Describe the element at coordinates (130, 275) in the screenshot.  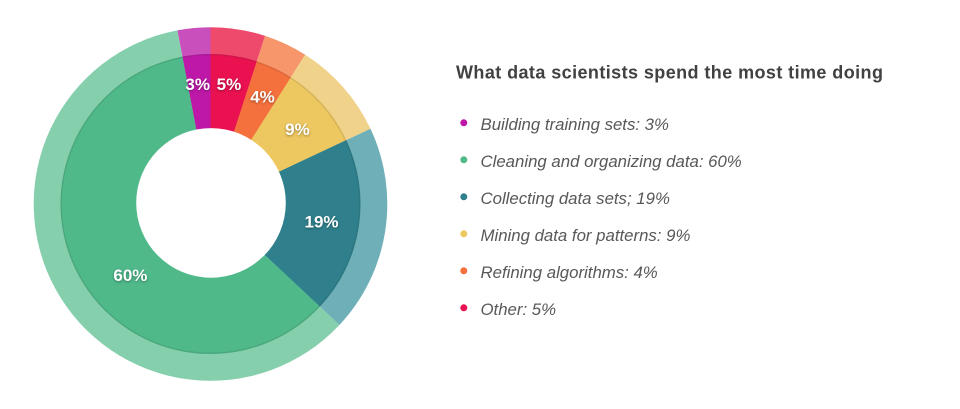
I see `svg-text: 60%` at that location.